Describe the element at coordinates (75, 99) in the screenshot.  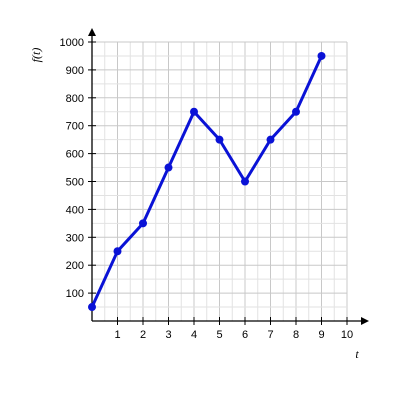
I see `y-tick-label: 800` at that location.